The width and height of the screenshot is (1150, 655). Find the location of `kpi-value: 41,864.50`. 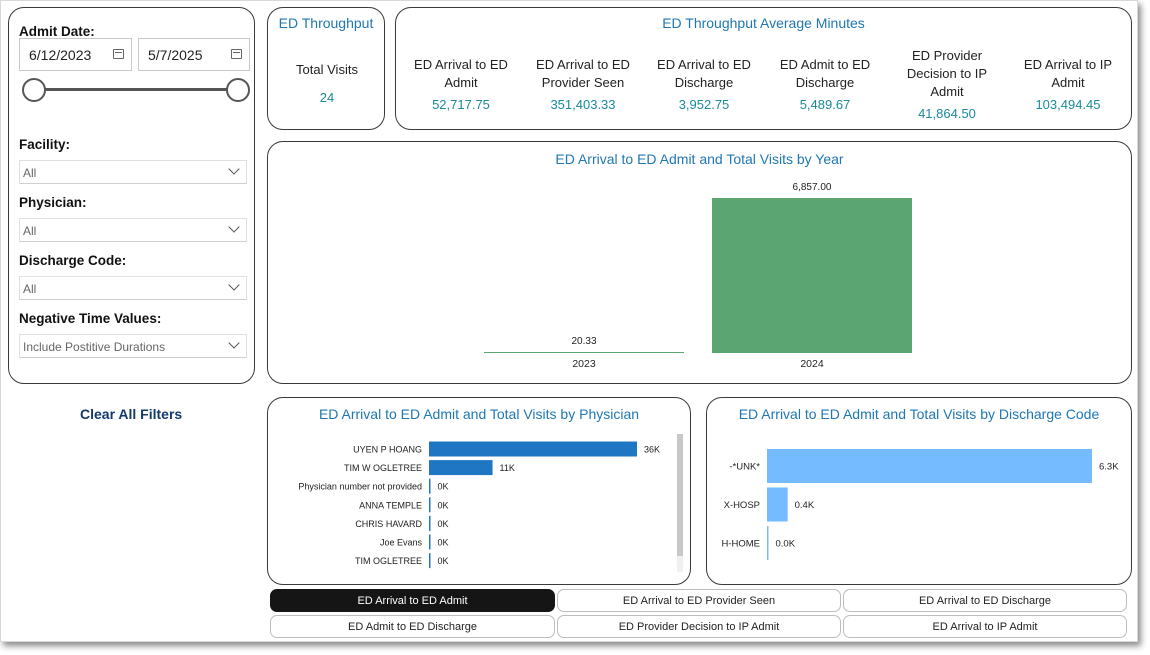

kpi-value: 41,864.50 is located at coordinates (947, 113).